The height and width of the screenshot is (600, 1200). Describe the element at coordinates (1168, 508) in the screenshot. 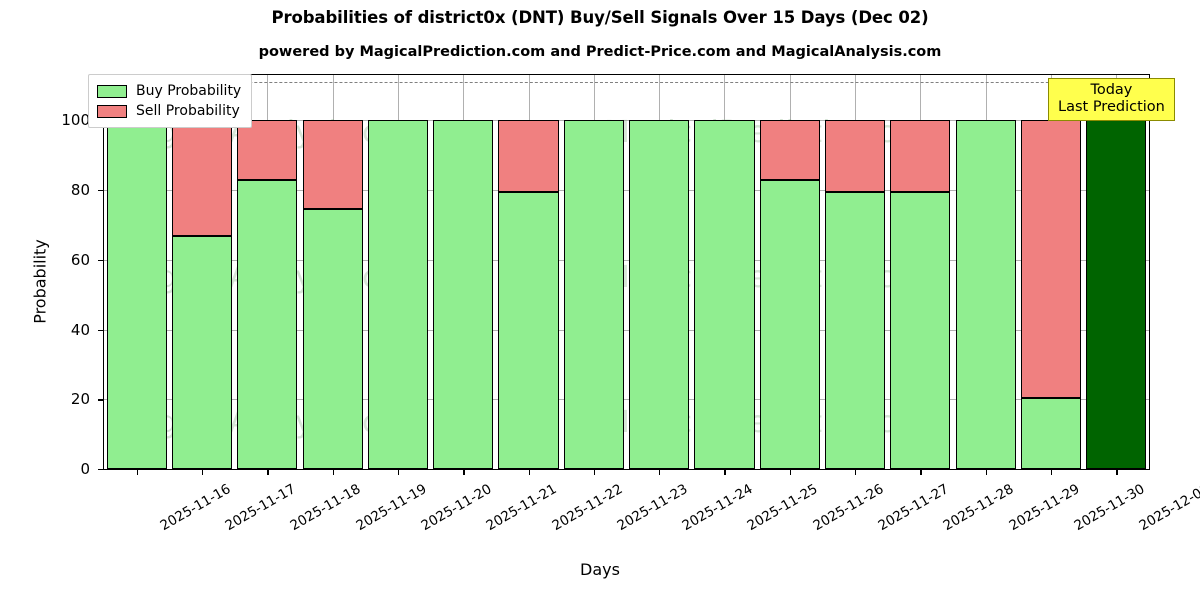

I see `x-tick-label: 2025-12-01` at that location.